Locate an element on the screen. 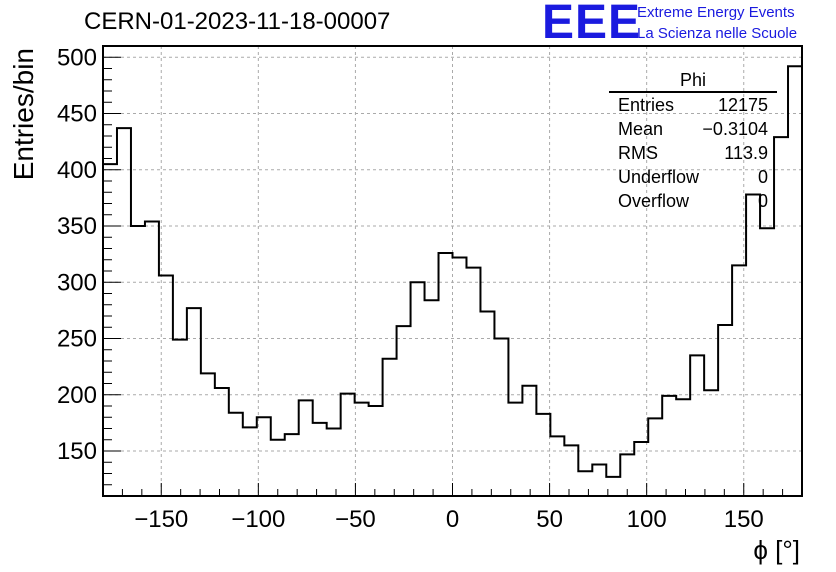 The image size is (836, 572). x-tick-label: 150 is located at coordinates (744, 519).